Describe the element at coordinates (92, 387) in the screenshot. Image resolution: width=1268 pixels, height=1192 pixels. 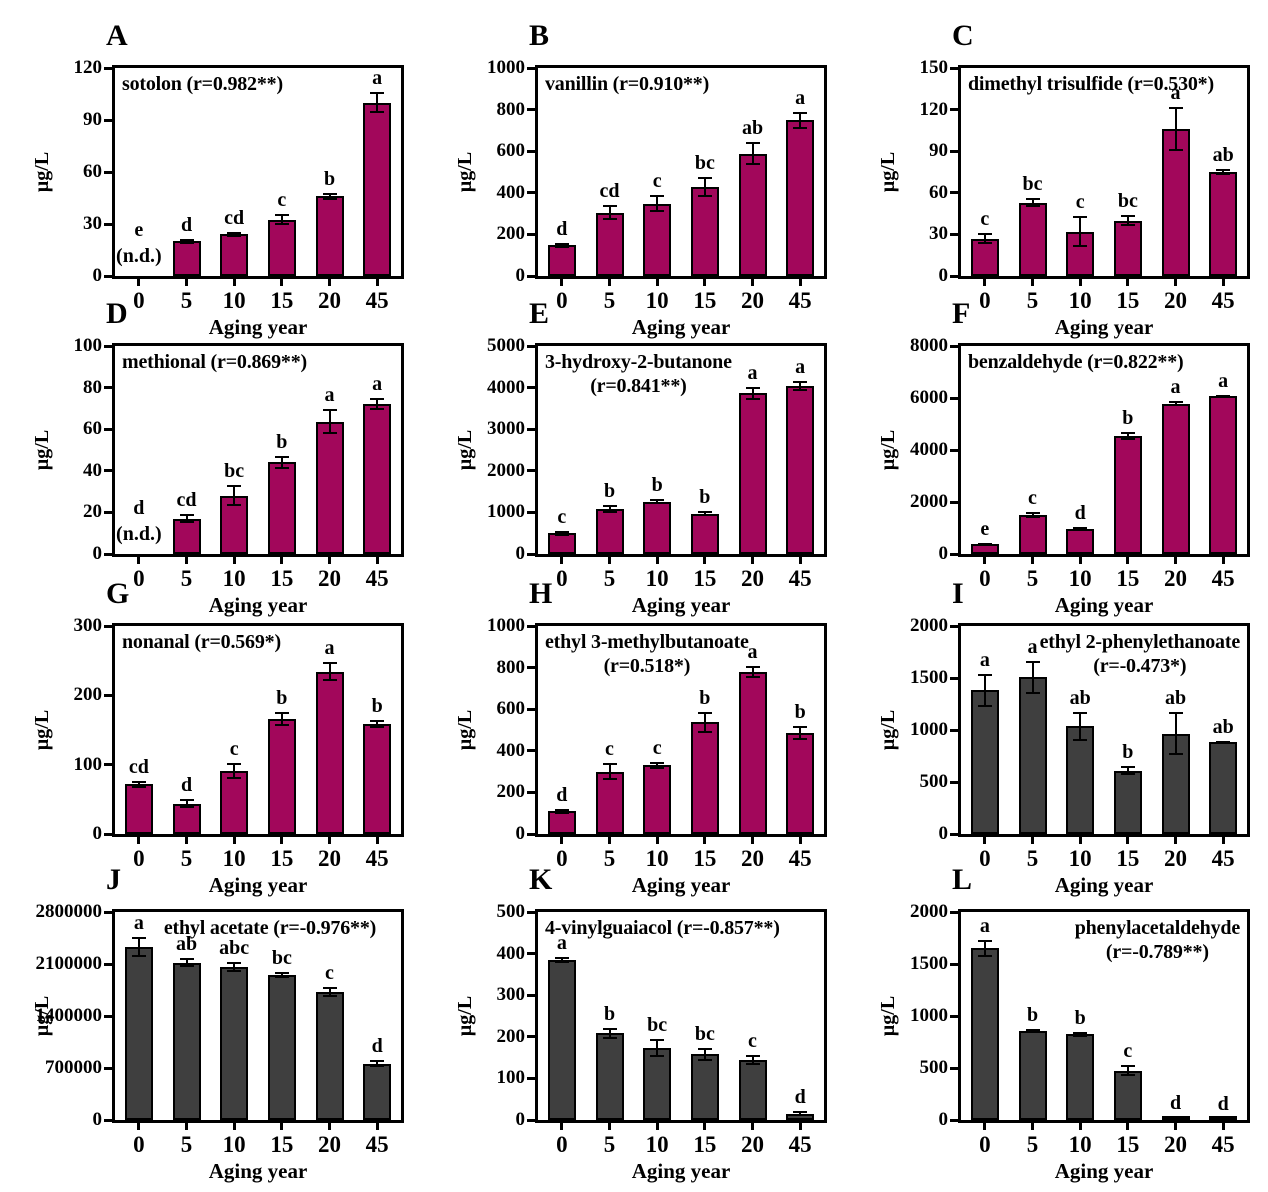
I see `y-tick-label: 80` at that location.